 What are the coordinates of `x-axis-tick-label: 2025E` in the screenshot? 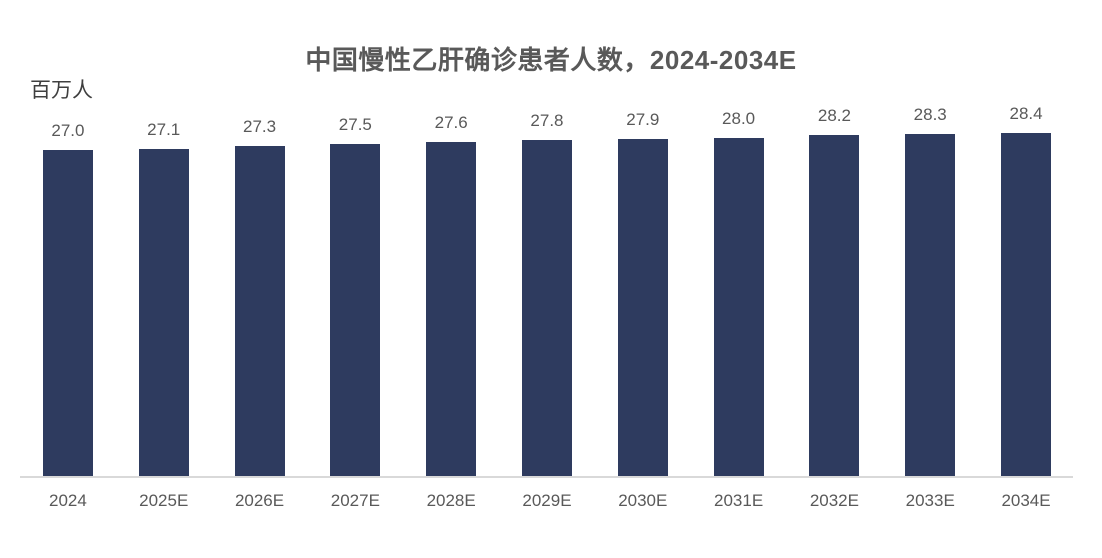 It's located at (164, 500).